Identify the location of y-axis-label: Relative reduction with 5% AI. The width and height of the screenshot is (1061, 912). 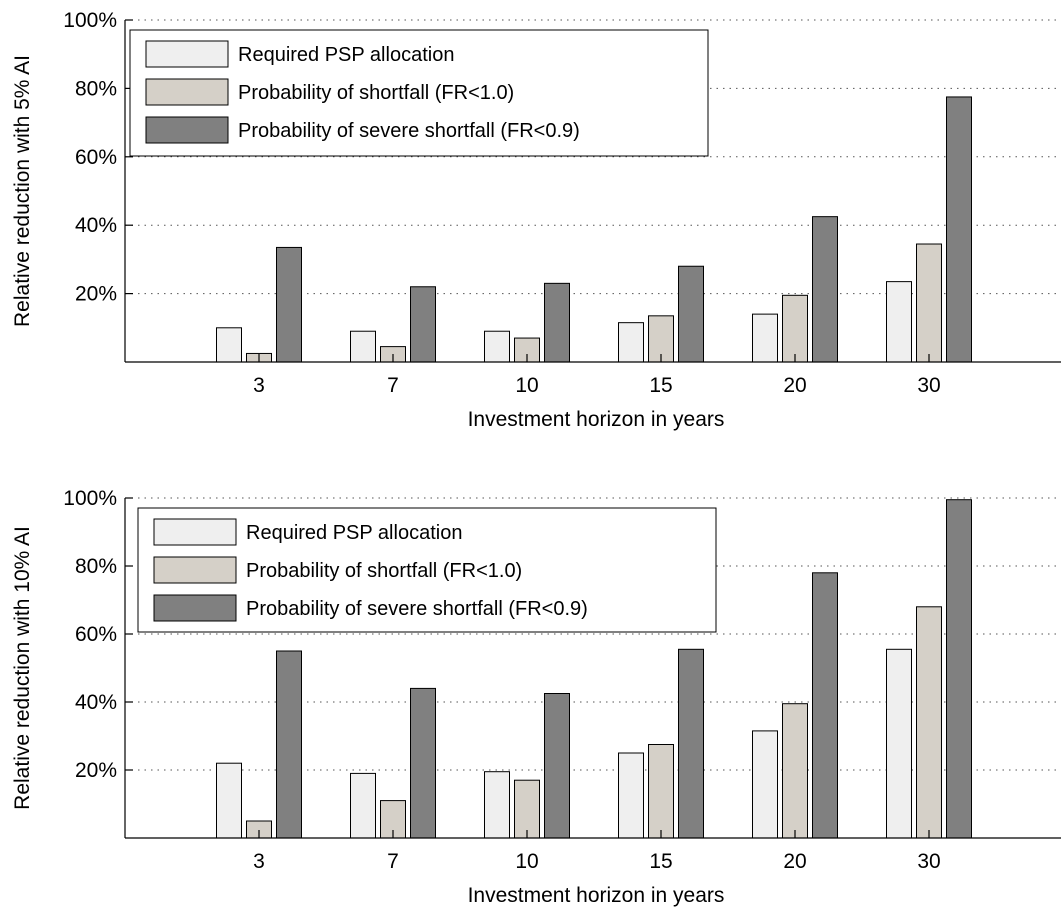
(22, 191).